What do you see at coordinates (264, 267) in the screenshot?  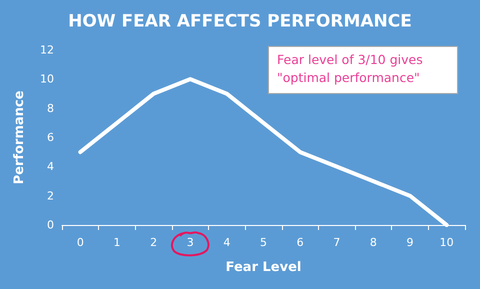 I see `x-axis-title: Fear Level` at bounding box center [264, 267].